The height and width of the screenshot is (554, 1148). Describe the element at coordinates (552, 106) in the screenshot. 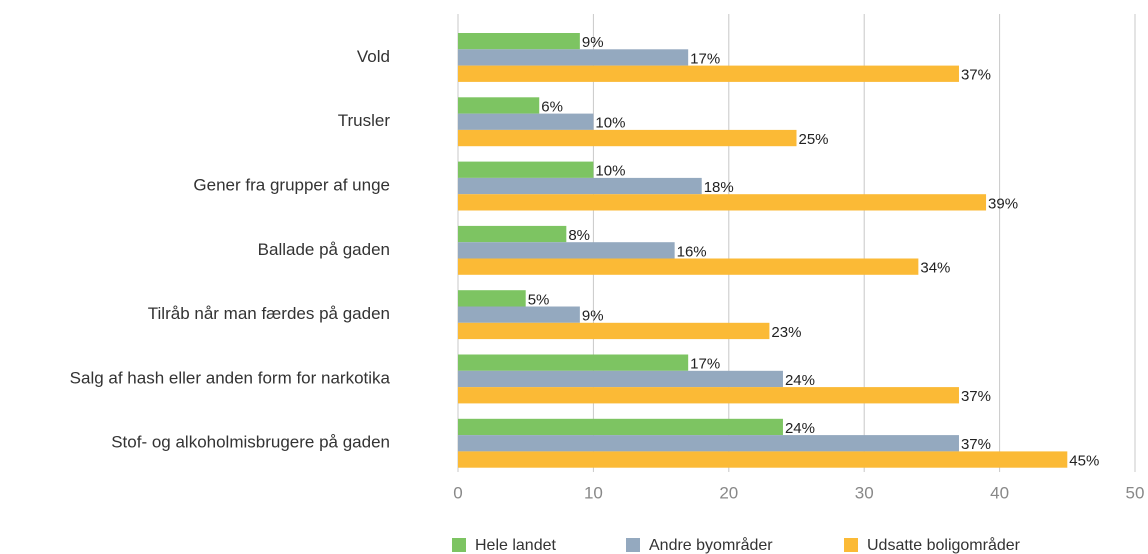

I see `value-label: 6%` at that location.